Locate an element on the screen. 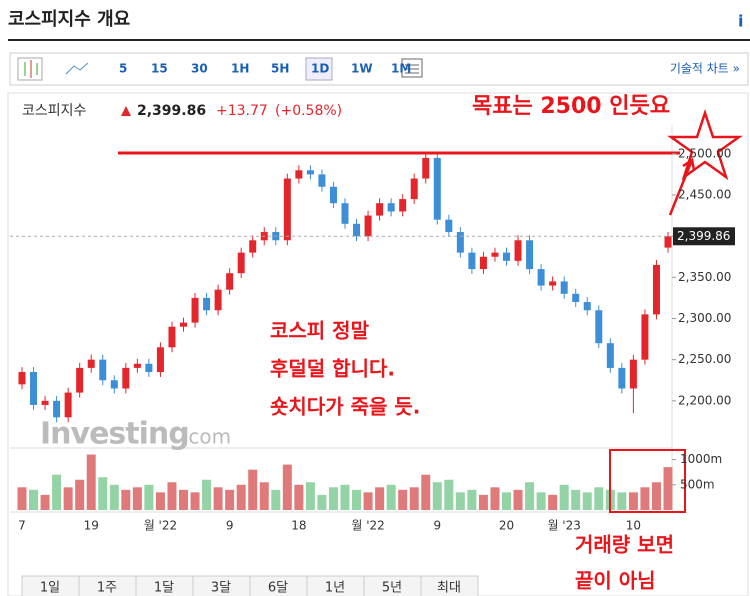 This screenshot has height=596, width=750. technical-link: 기술적 차트 » is located at coordinates (705, 69).